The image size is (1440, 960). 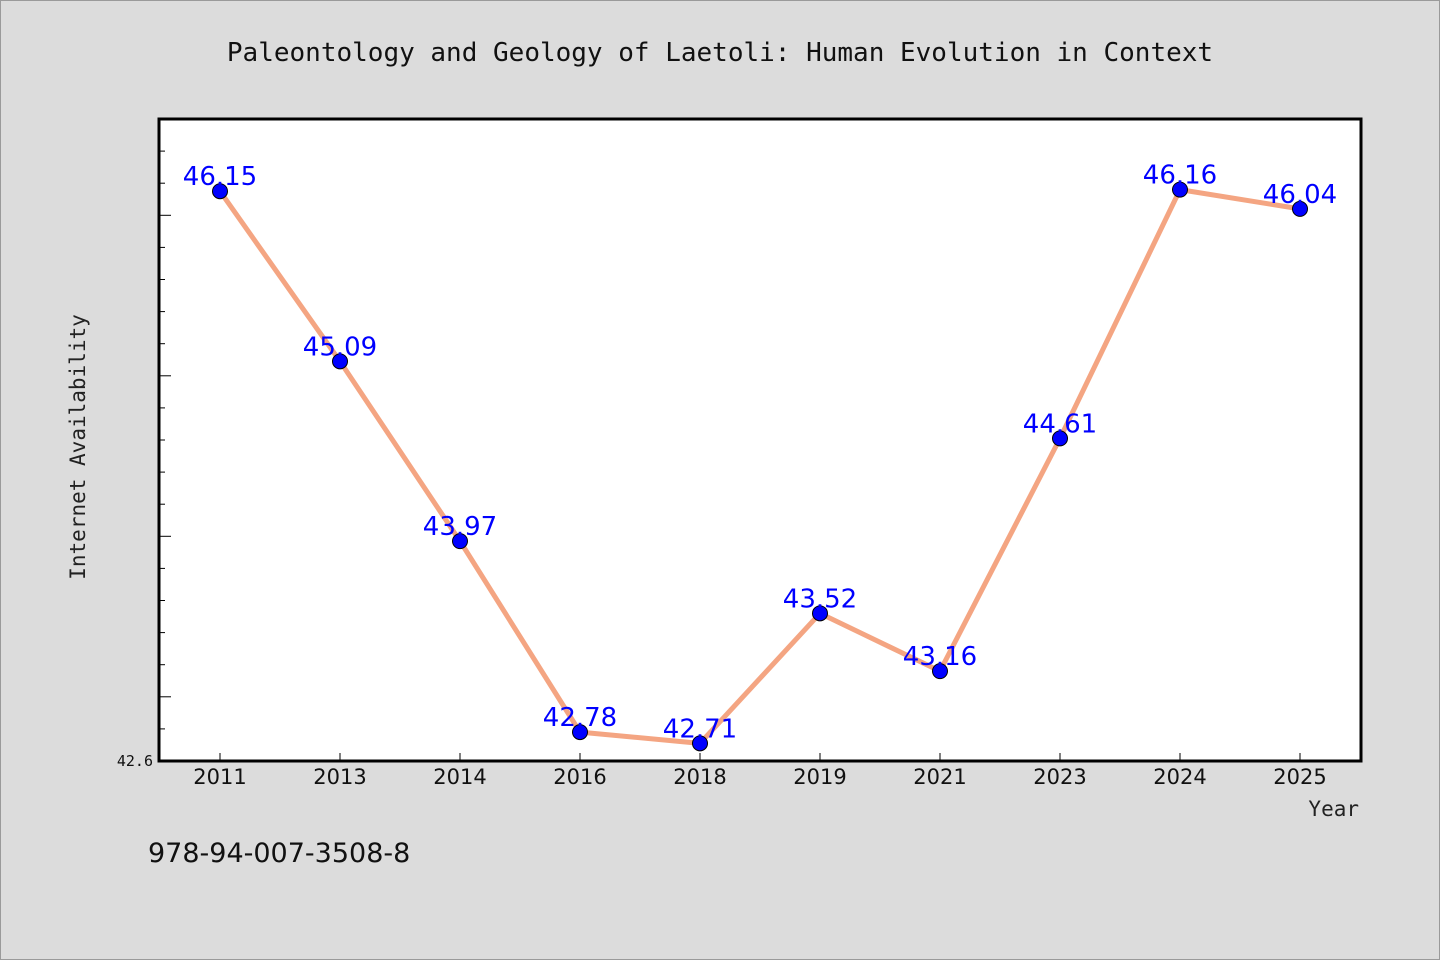 What do you see at coordinates (819, 777) in the screenshot?
I see `x-tick-label: 2019` at bounding box center [819, 777].